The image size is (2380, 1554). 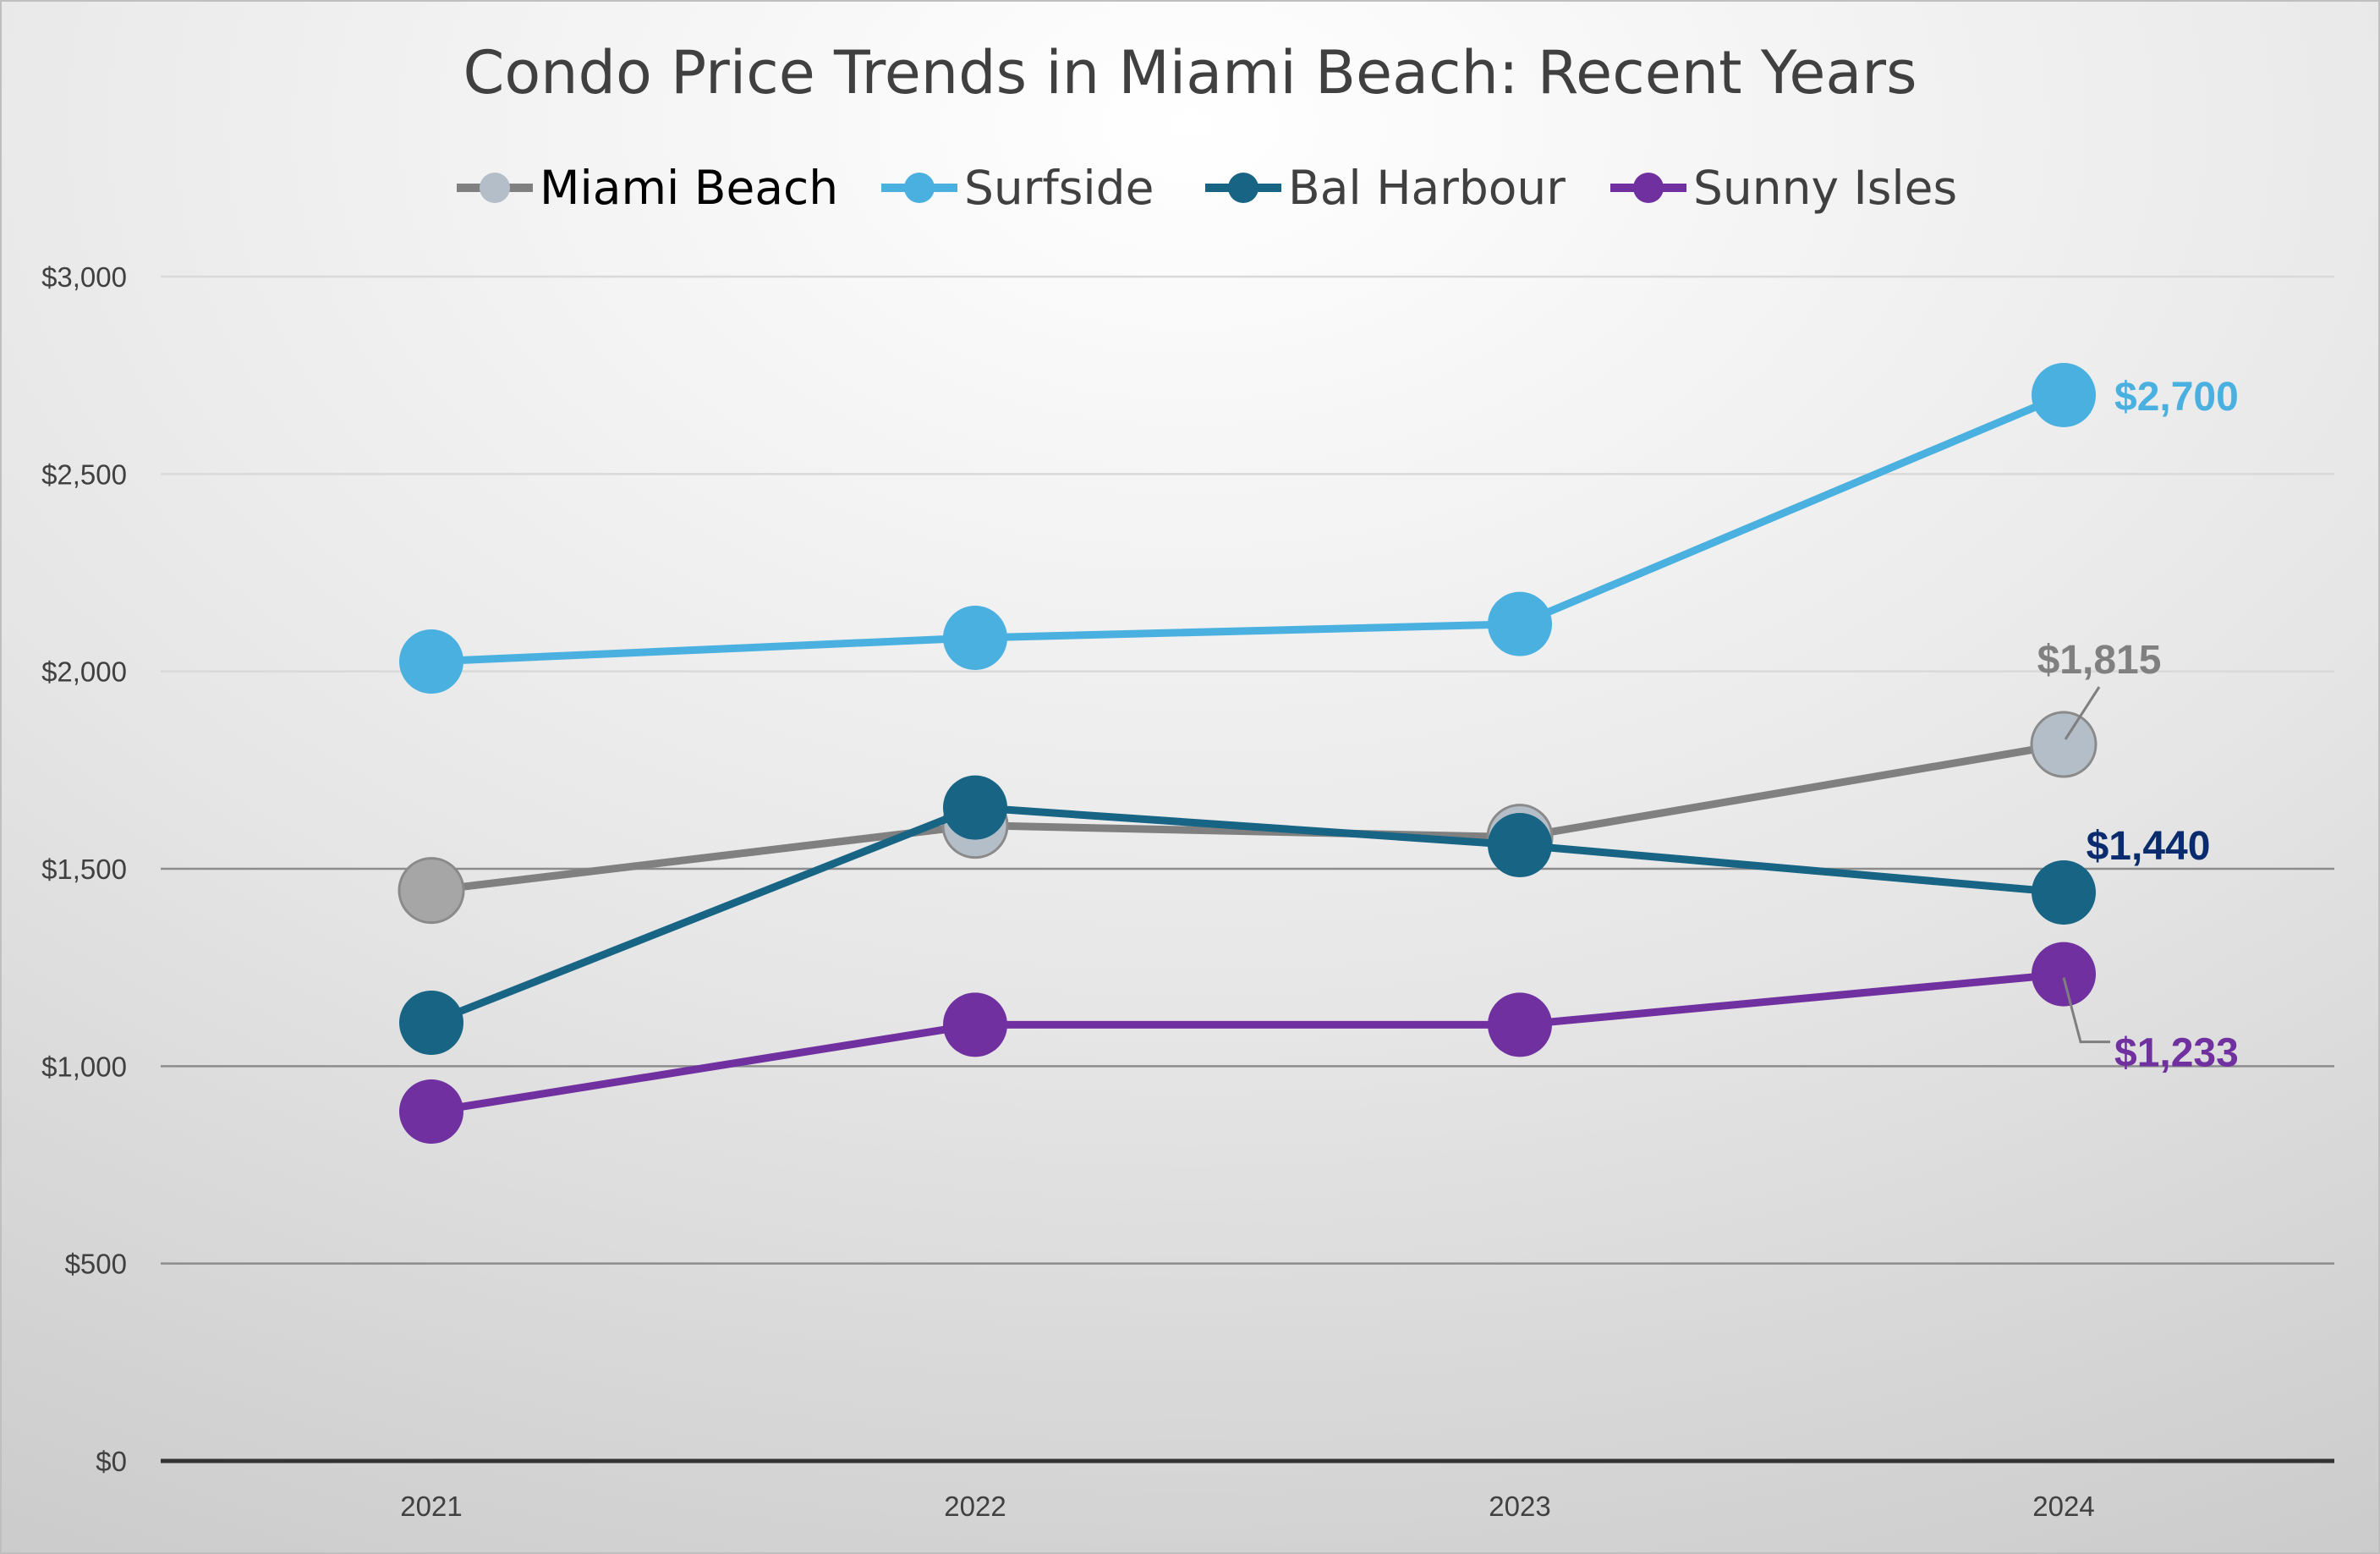 I want to click on legend-label: Bal Harbour, so click(x=1427, y=188).